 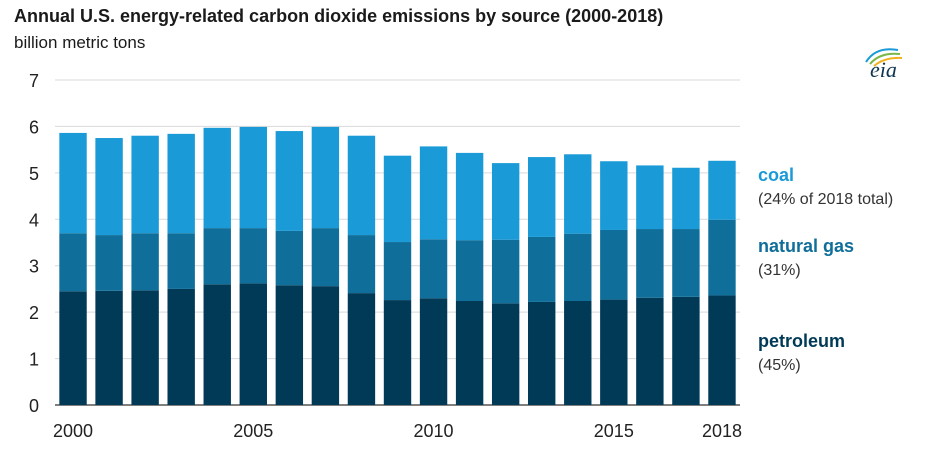 I want to click on bar-coal-2001, so click(x=109, y=187).